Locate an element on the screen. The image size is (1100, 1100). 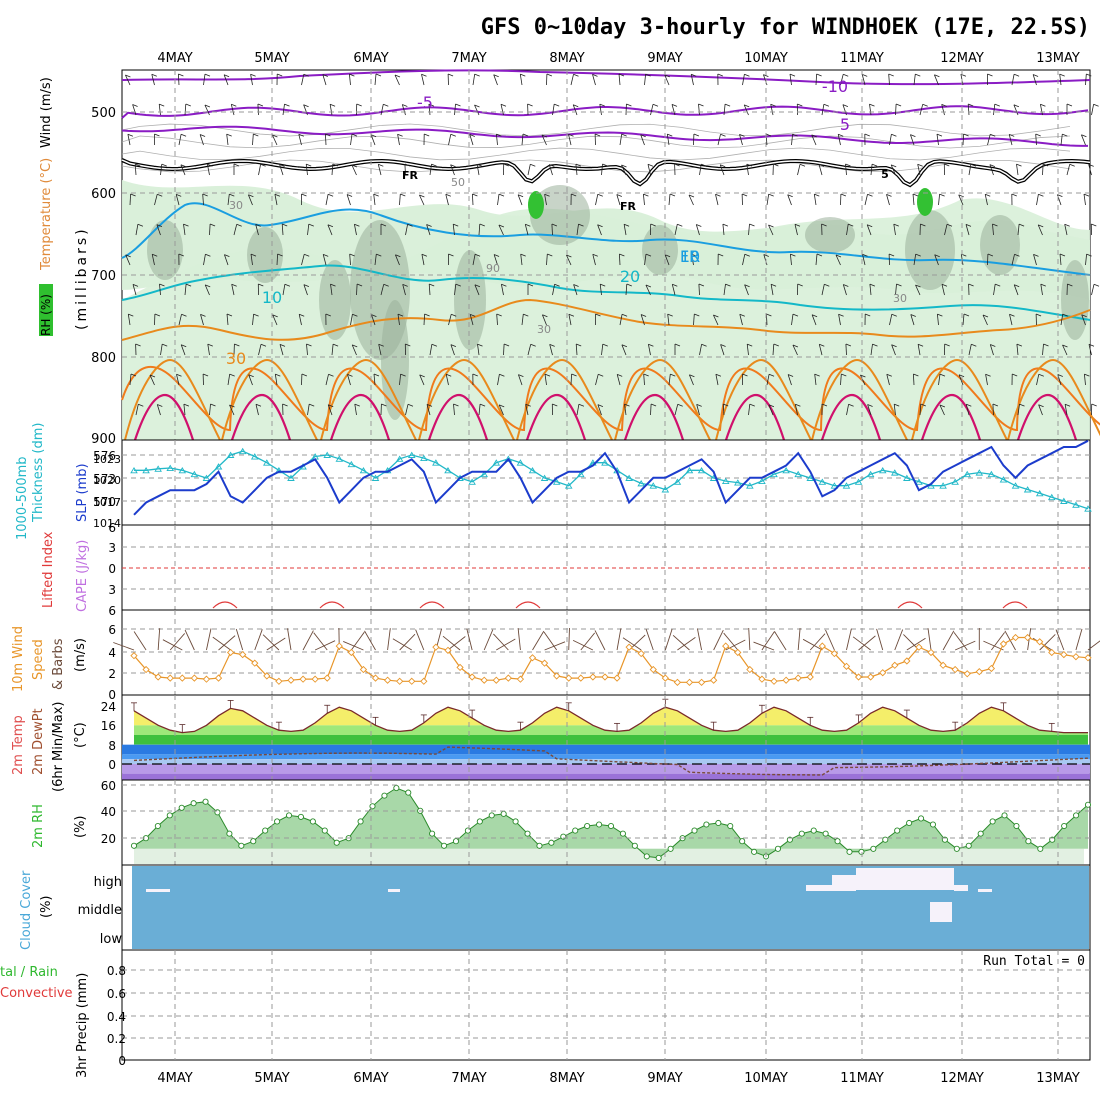
wind10m-panel: 6 4 2 0 10m Wind Speed & Barbs (m/s) is located at coordinates (555, 655).